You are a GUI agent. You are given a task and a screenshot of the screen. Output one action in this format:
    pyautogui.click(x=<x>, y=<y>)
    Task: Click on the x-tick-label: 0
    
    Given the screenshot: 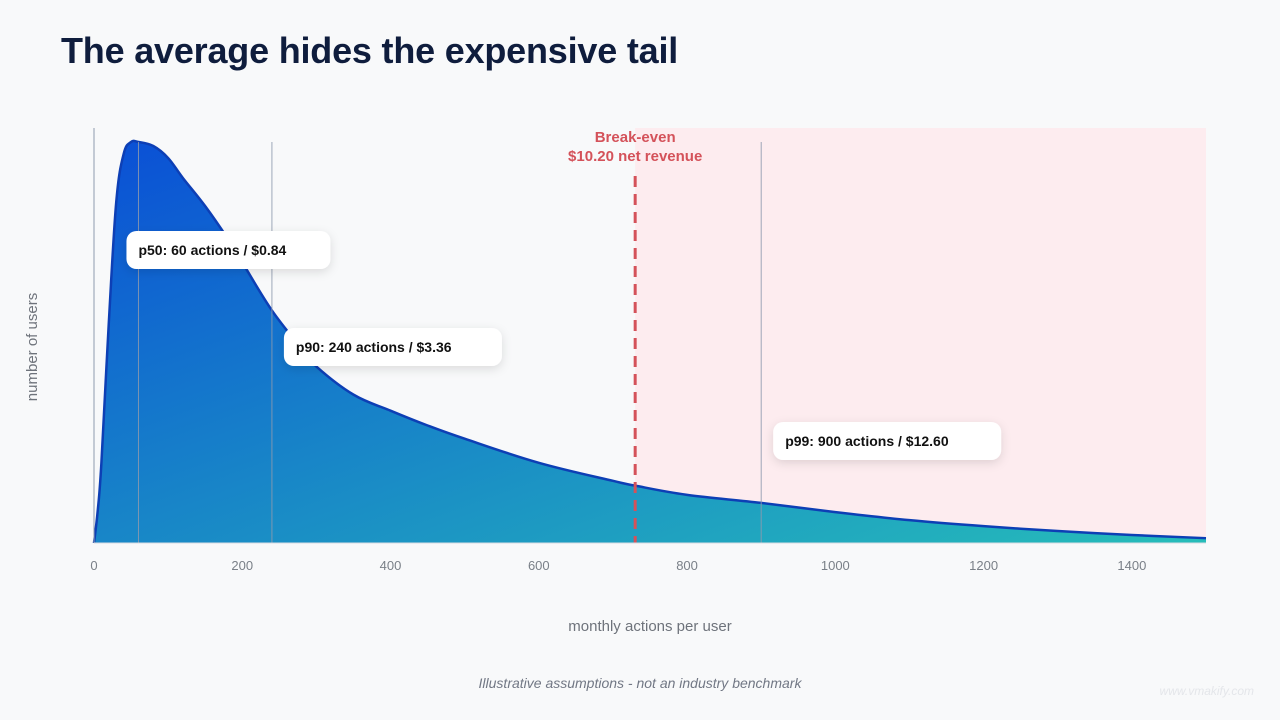 What is the action you would take?
    pyautogui.click(x=93, y=565)
    